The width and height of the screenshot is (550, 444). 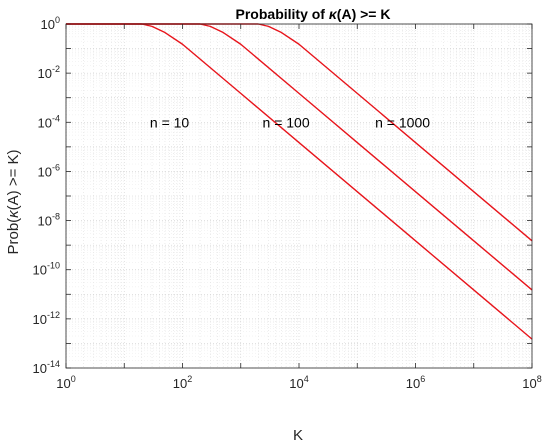 I want to click on x-tick-labels: 10⁰ 10² 10⁴ 10⁶ 10⁸, so click(x=298, y=382).